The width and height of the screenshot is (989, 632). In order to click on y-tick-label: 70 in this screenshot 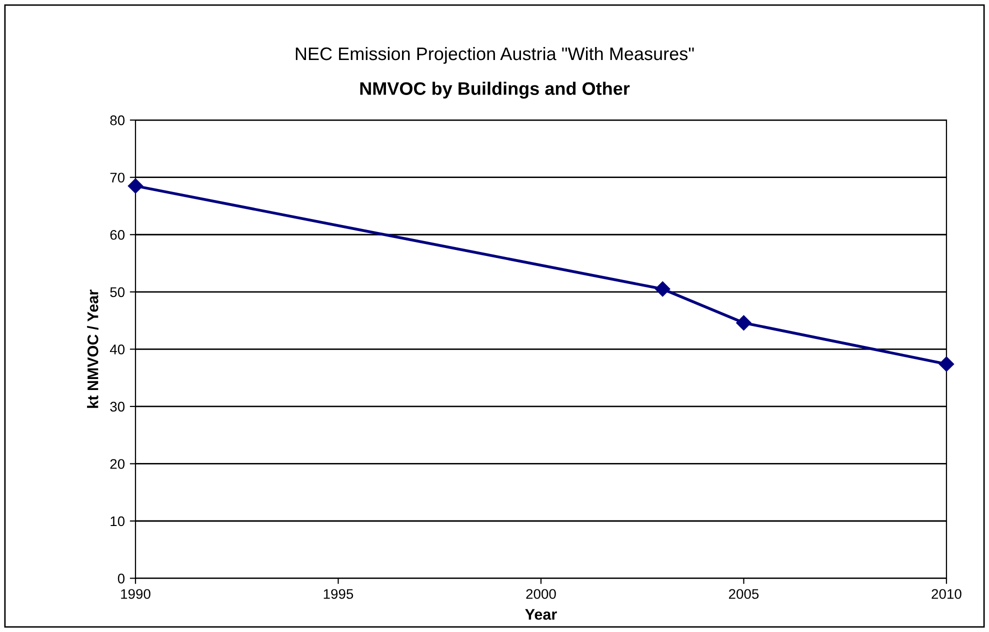, I will do `click(117, 177)`.